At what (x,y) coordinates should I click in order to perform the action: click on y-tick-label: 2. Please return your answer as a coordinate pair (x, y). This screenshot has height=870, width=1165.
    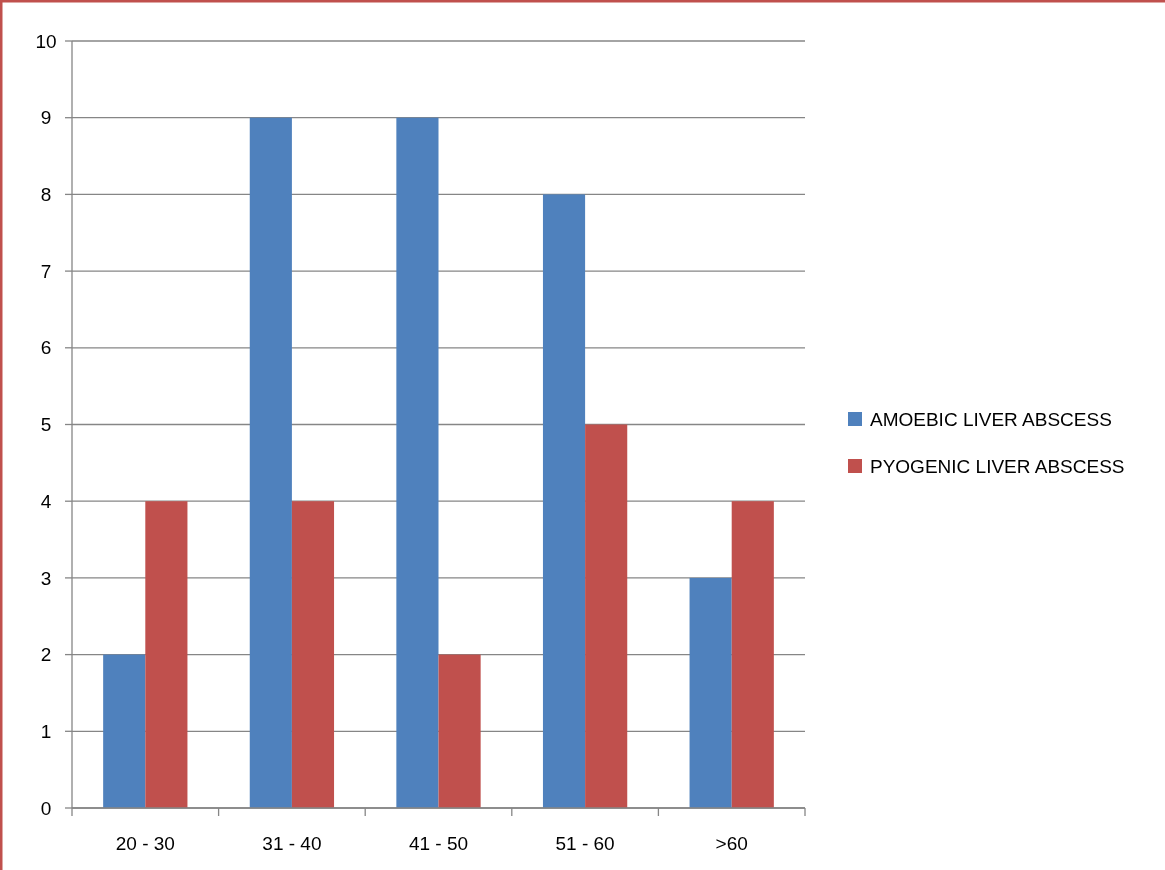
    Looking at the image, I should click on (46, 655).